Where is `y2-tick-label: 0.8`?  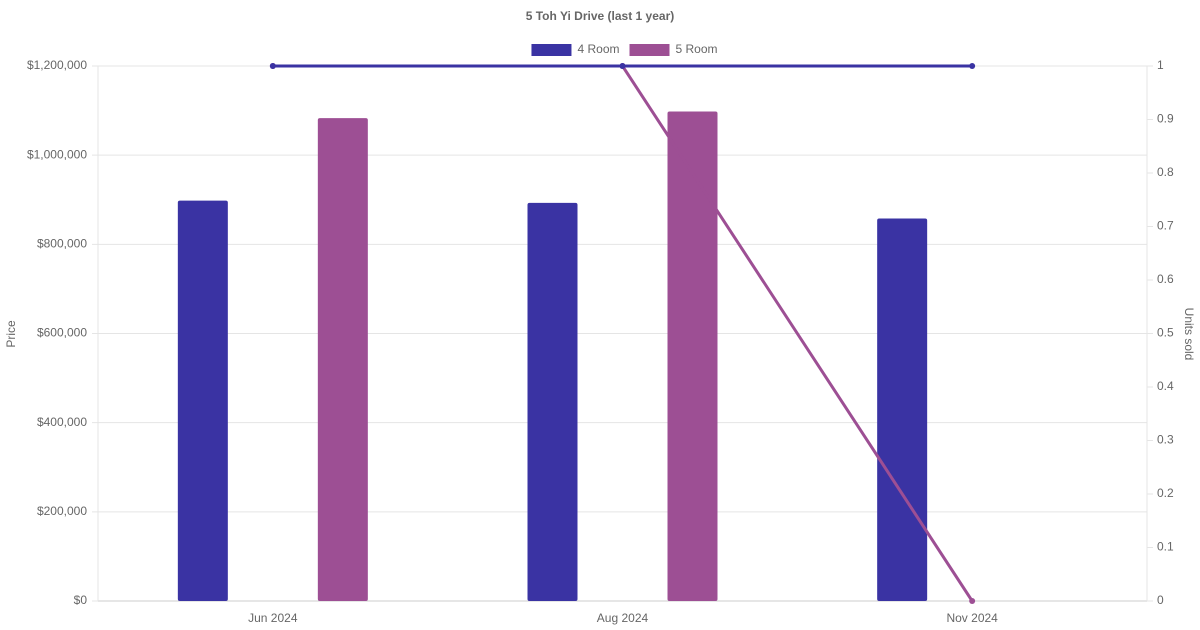 y2-tick-label: 0.8 is located at coordinates (1165, 172).